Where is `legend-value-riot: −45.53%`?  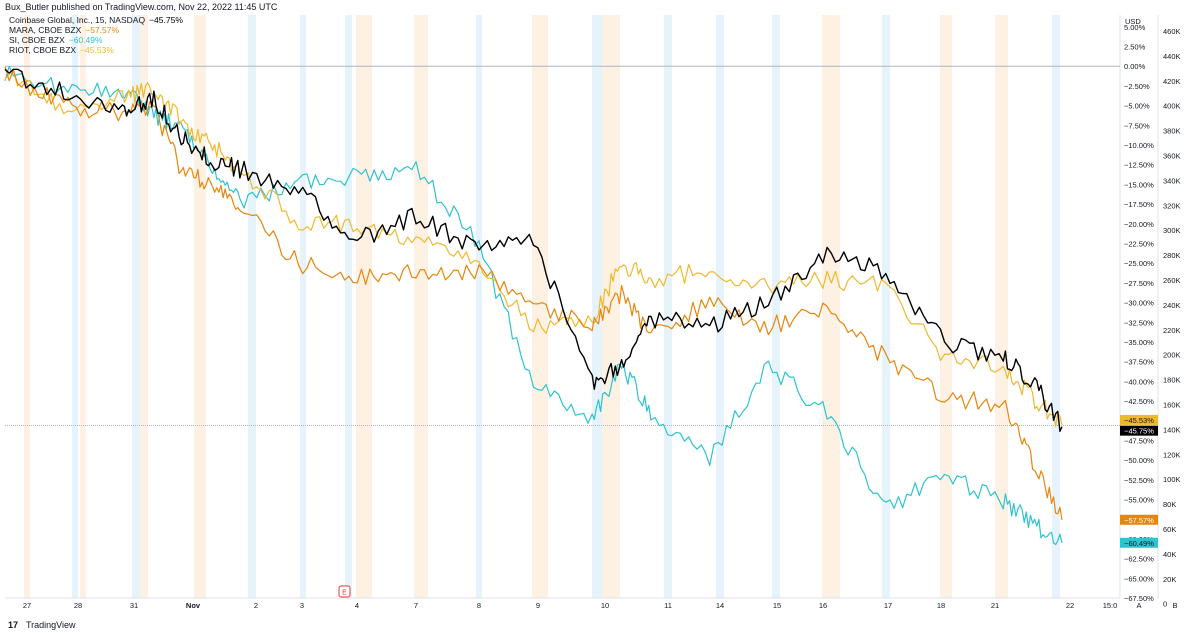 legend-value-riot: −45.53% is located at coordinates (97, 50).